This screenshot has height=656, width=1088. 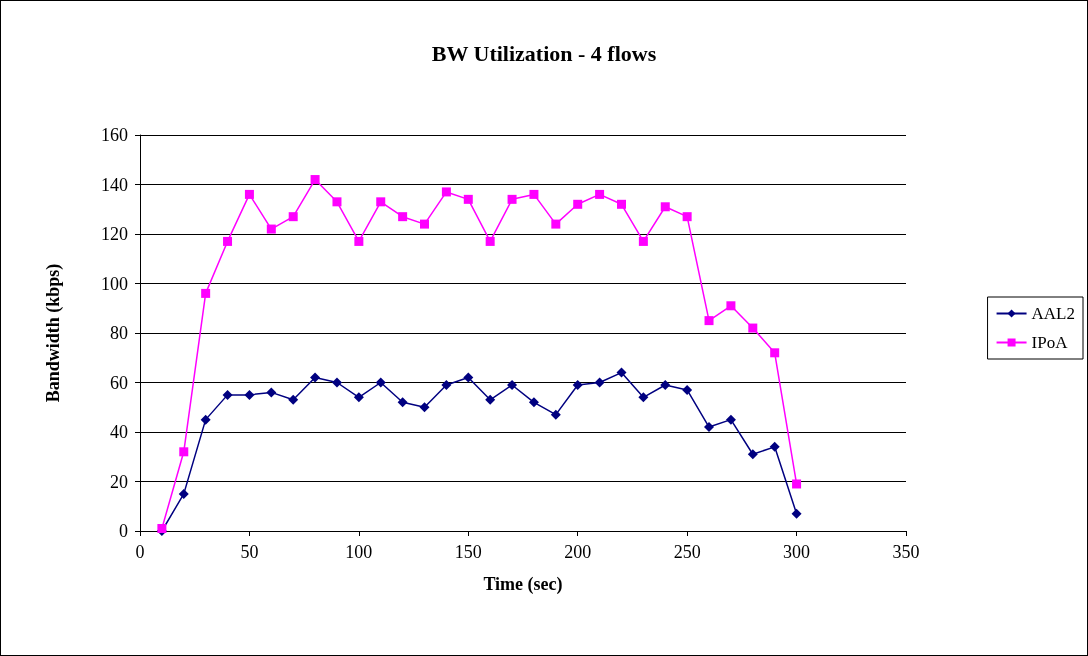 I want to click on y-tick-label: 0, so click(x=123, y=531).